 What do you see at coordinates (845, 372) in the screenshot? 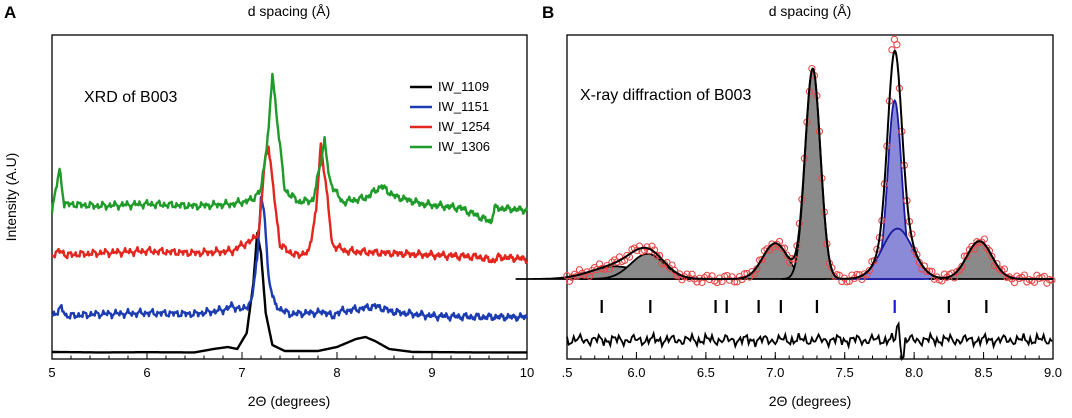
I see `panel-b-x-tick-label: 7.5` at bounding box center [845, 372].